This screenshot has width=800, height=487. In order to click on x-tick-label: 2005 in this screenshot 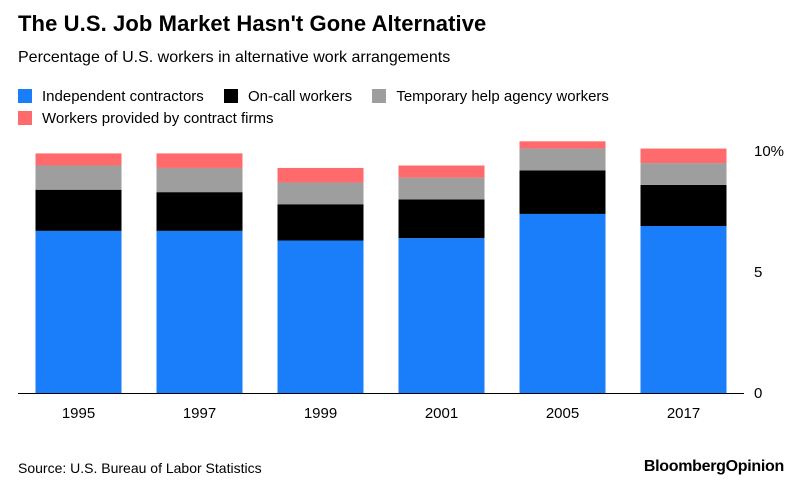, I will do `click(562, 413)`.